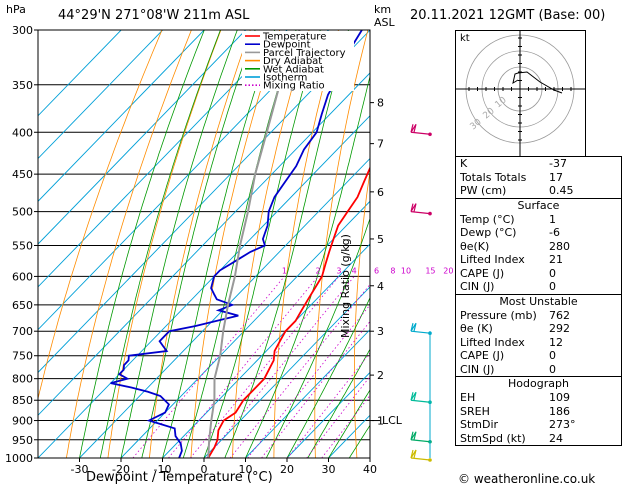 This screenshot has width=629, height=486. Describe the element at coordinates (538, 316) in the screenshot. I see `index-row: Pressure (mb) 762` at that location.